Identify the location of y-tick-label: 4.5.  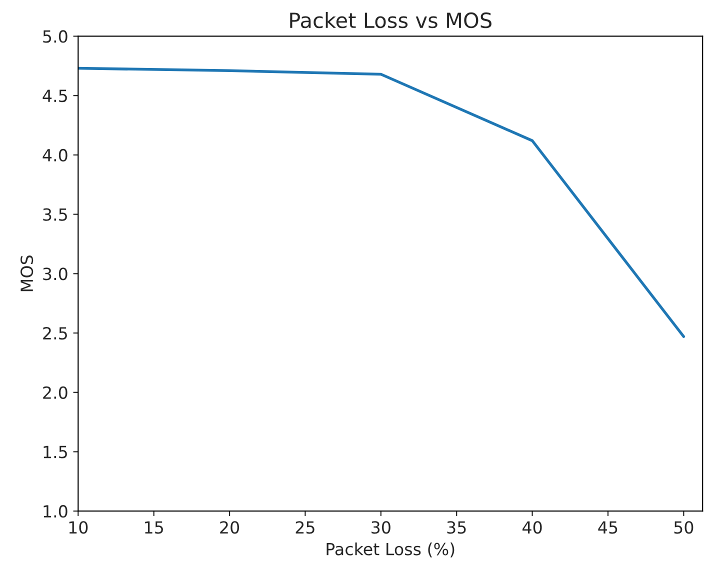
(54, 96).